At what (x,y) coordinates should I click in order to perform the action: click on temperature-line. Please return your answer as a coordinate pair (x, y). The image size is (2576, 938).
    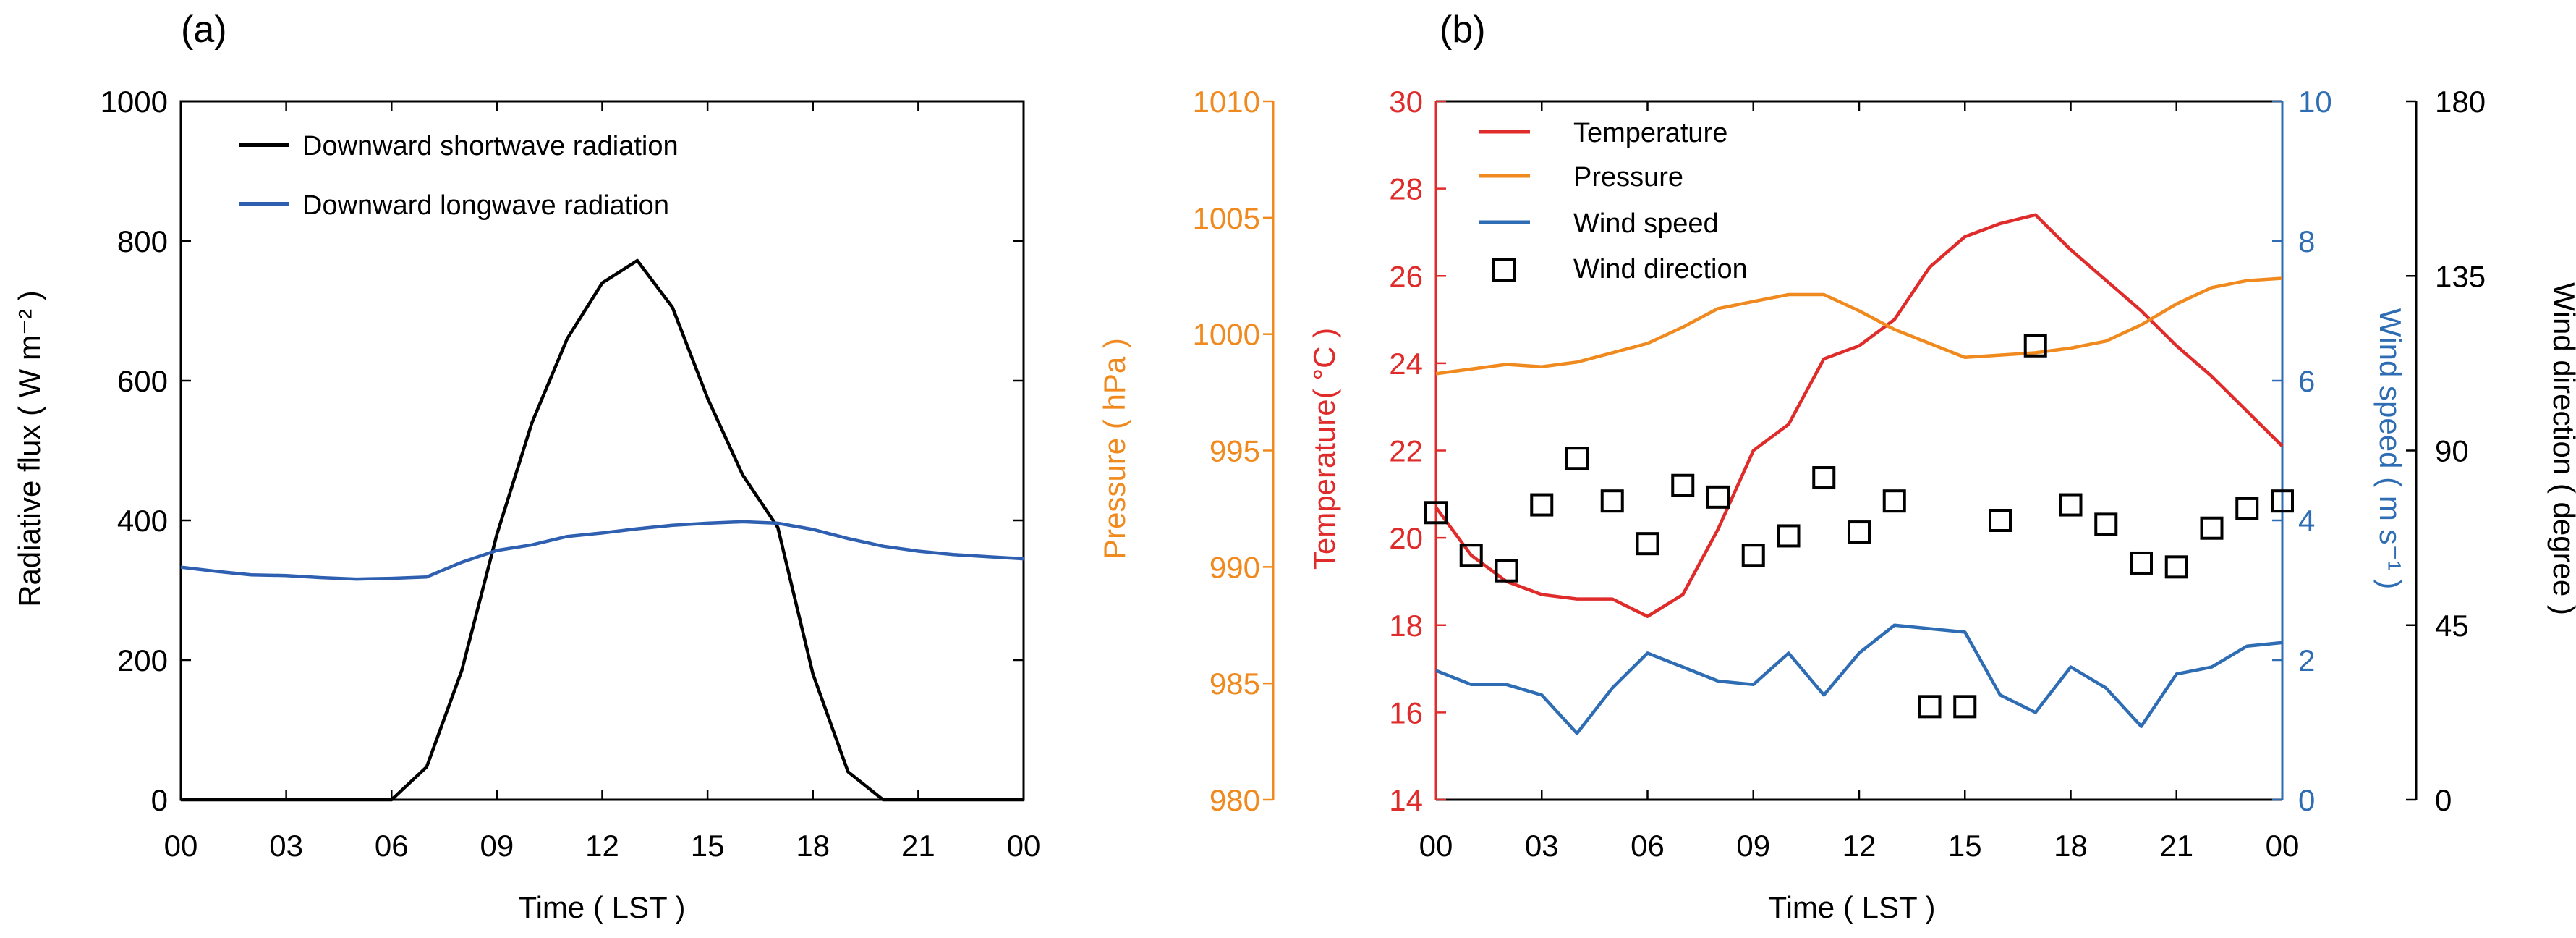
    Looking at the image, I should click on (1859, 415).